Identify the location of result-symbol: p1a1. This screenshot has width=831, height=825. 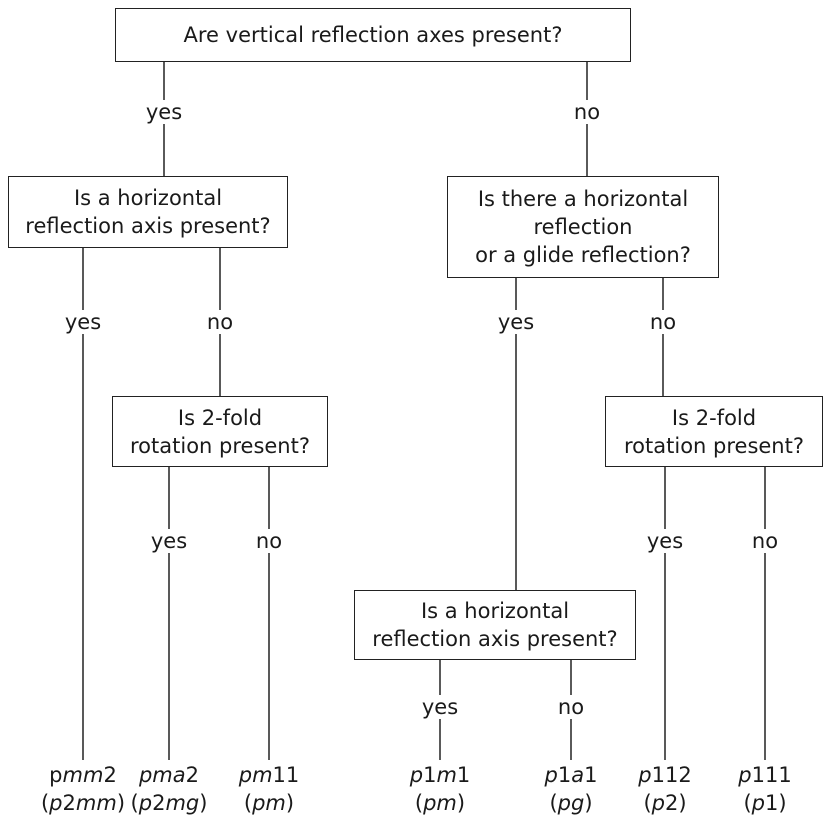
(571, 775).